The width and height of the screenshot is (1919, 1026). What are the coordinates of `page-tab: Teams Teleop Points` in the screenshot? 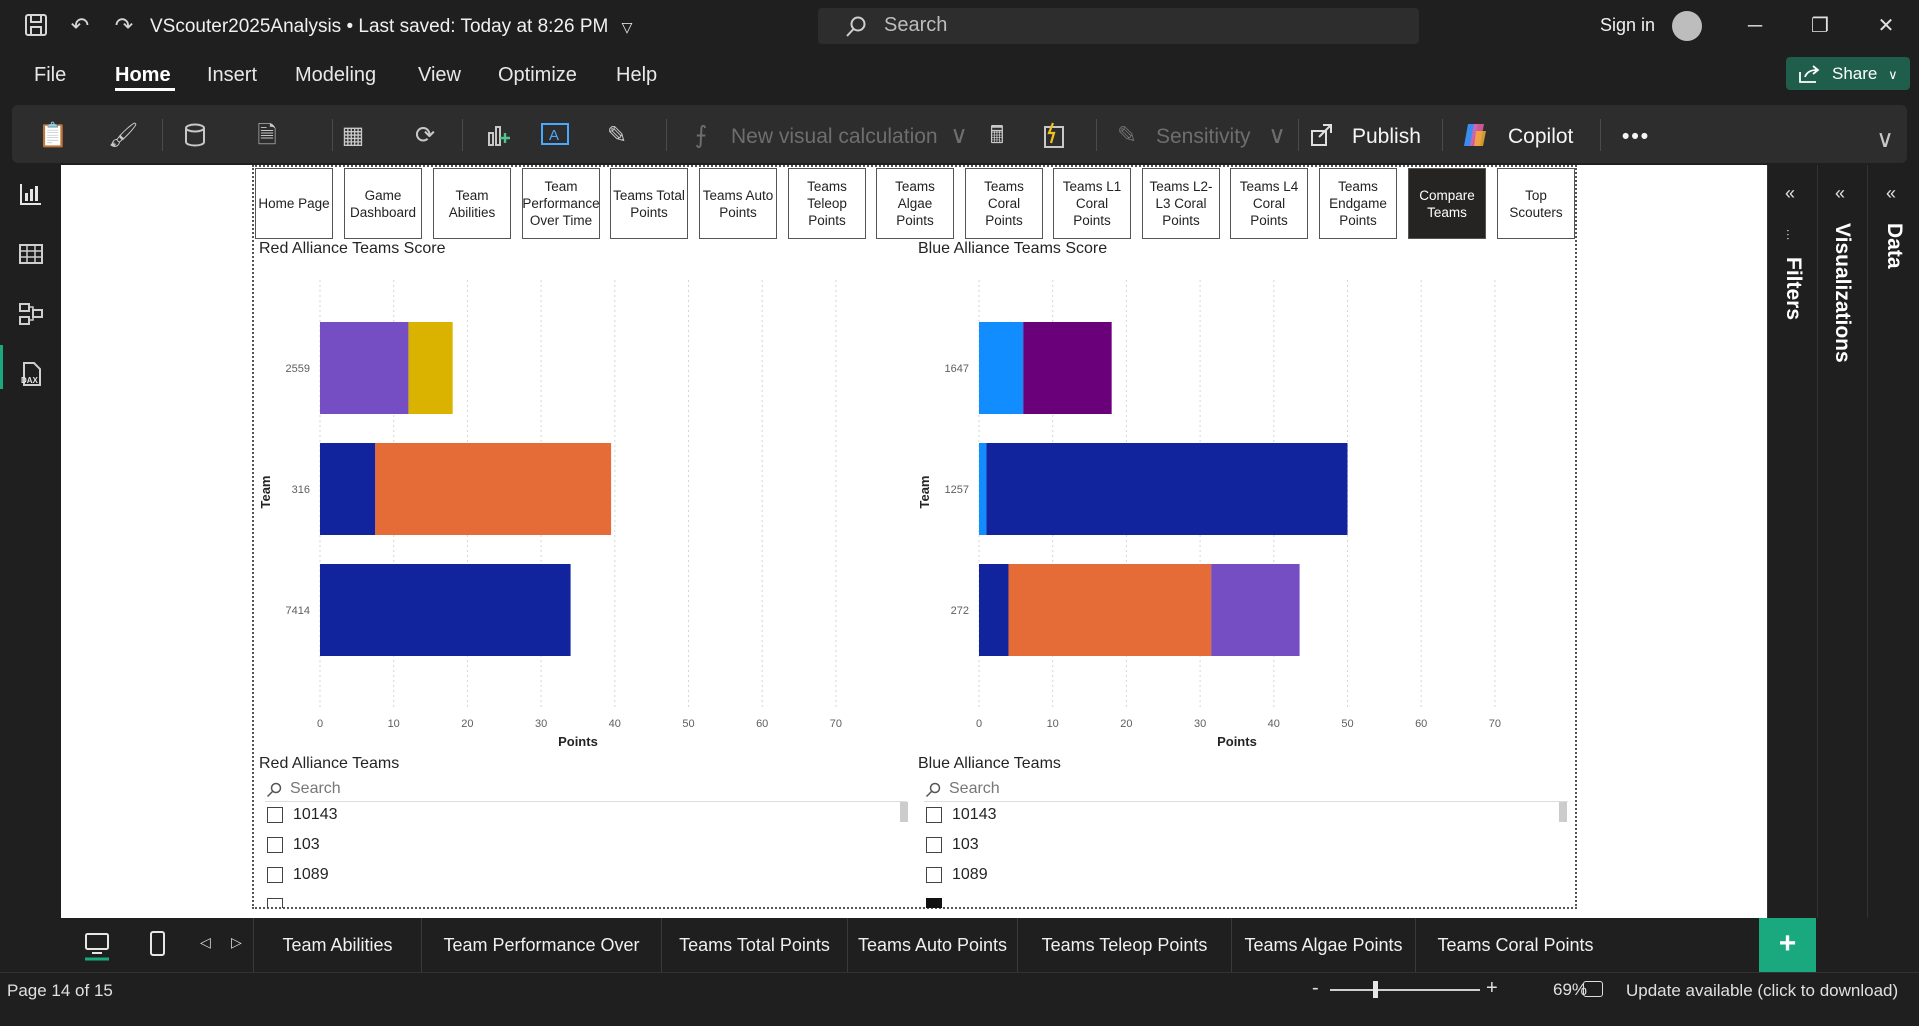 It's located at (1124, 945).